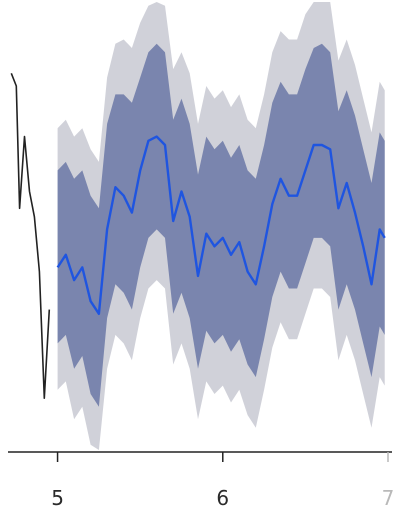 The width and height of the screenshot is (399, 513). What do you see at coordinates (222, 498) in the screenshot?
I see `x-tick-label: 6` at bounding box center [222, 498].